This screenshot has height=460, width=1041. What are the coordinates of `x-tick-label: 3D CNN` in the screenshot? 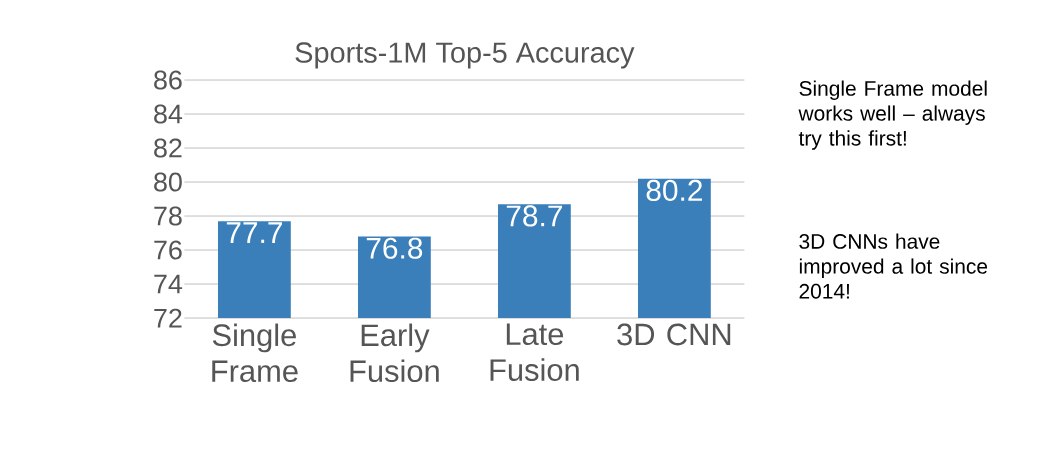 It's located at (674, 334).